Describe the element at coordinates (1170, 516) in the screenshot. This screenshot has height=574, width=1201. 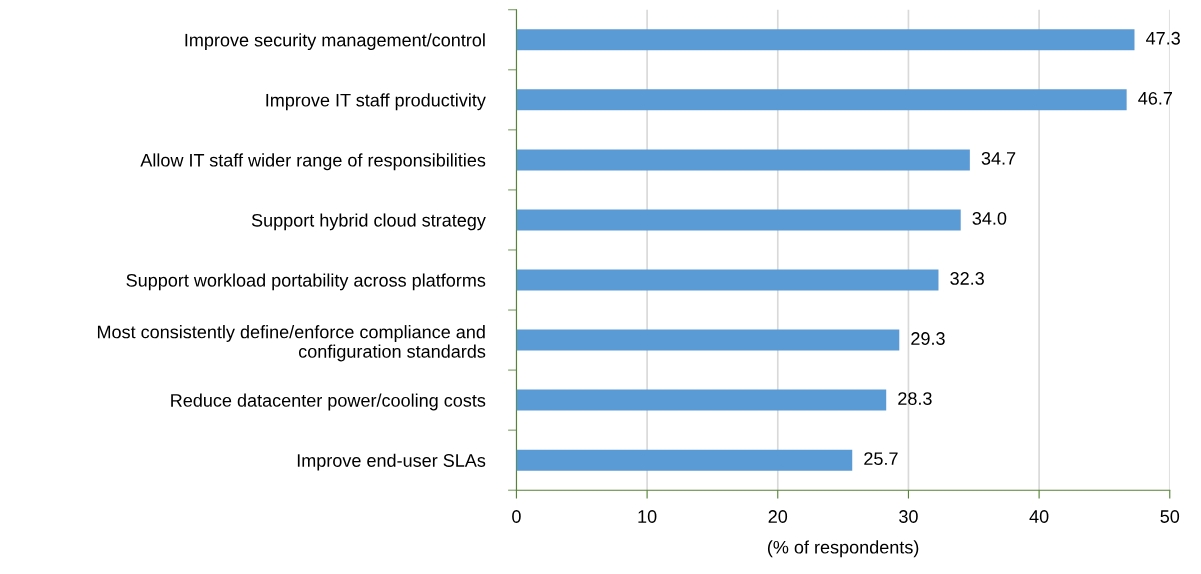
I see `x-tick-label: 50` at that location.